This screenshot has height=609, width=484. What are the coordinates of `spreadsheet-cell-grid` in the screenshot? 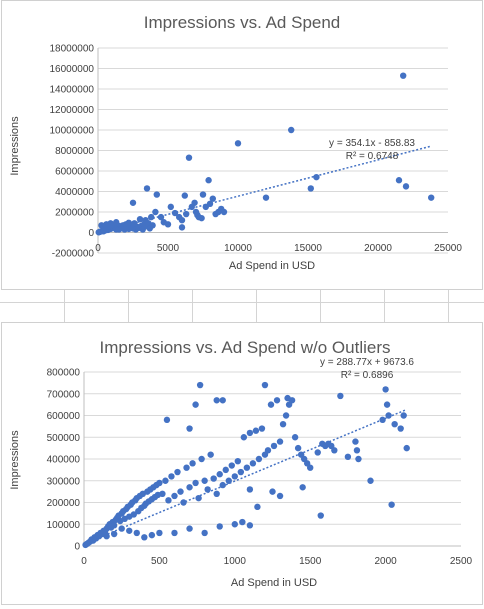 It's located at (242, 306).